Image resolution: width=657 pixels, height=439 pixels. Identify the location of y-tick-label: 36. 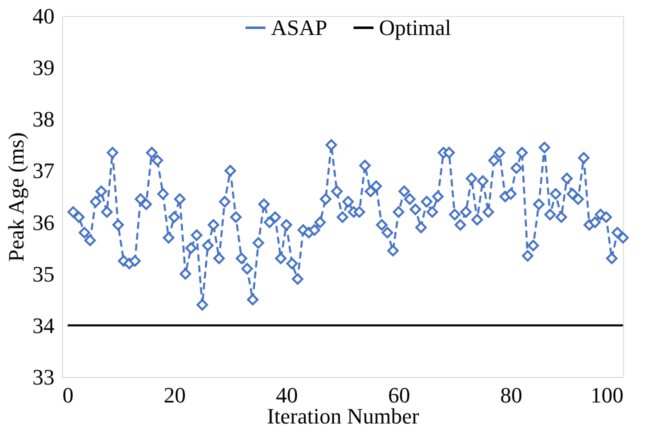
(43, 222).